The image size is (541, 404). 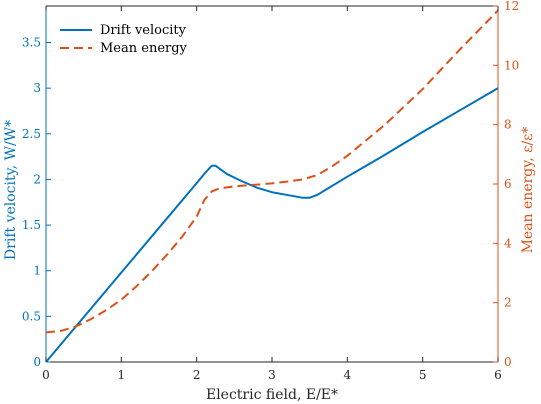 I want to click on y-left-tick-label: 2.5, so click(x=31, y=134).